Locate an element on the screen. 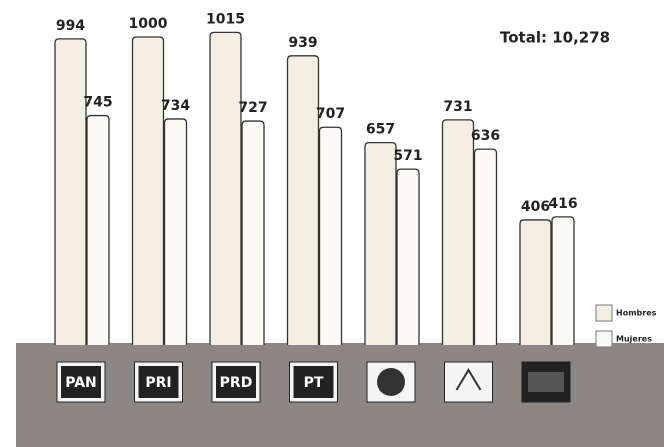 This screenshot has width=664, height=447. party-logo is located at coordinates (468, 382).